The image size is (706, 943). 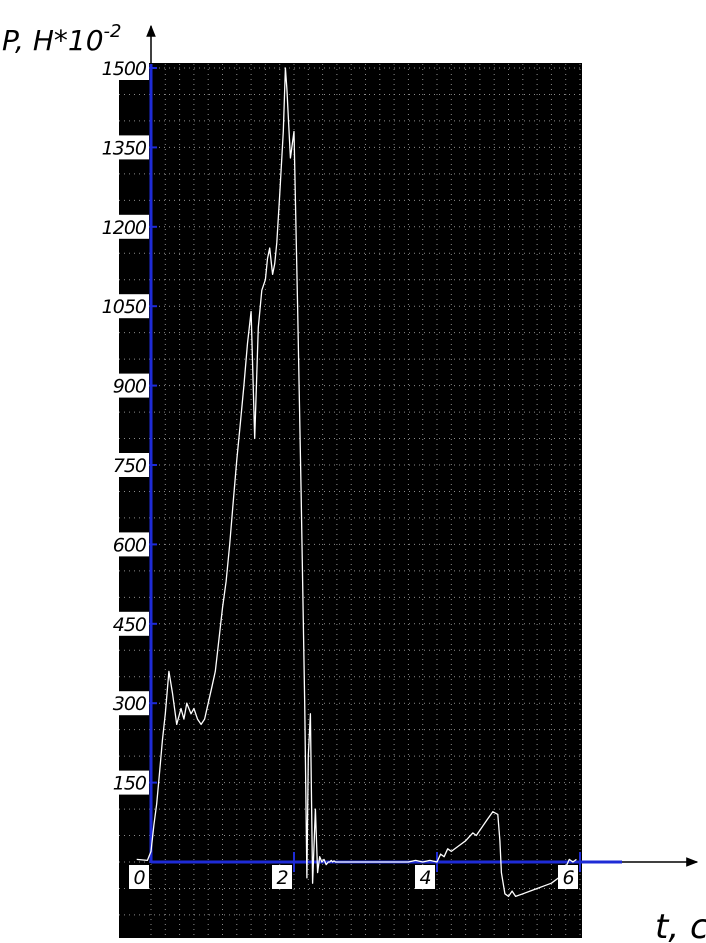 I want to click on x-tick-label: 4, so click(x=424, y=878).